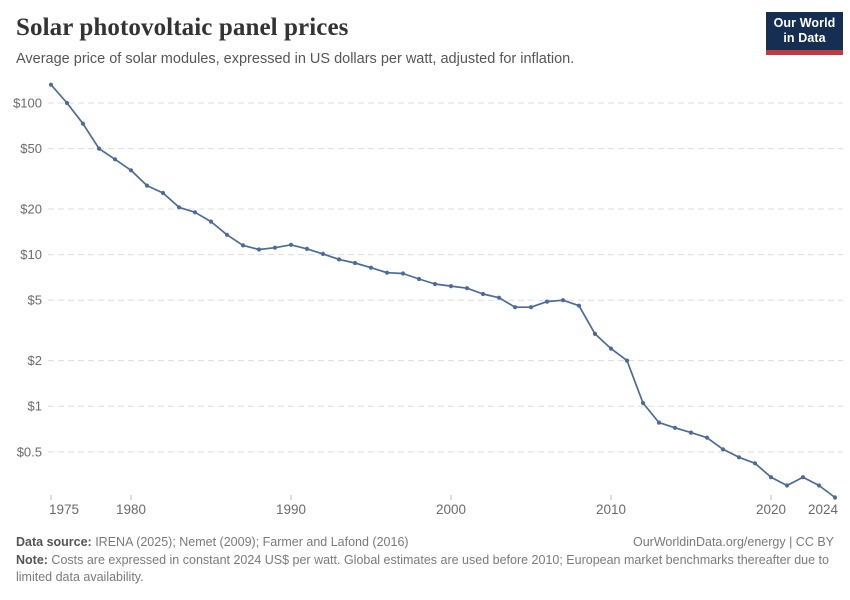 The image size is (850, 600). I want to click on x-tick-label: 2020, so click(771, 509).